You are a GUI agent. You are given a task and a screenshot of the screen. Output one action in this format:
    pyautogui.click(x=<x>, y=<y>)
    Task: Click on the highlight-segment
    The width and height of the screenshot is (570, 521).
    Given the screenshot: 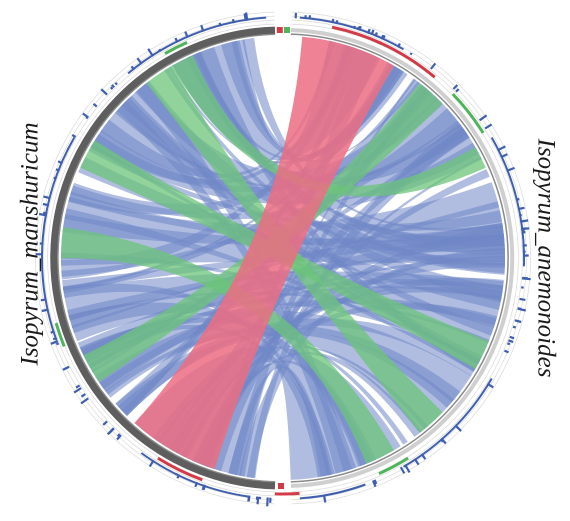 What is the action you would take?
    pyautogui.click(x=287, y=493)
    